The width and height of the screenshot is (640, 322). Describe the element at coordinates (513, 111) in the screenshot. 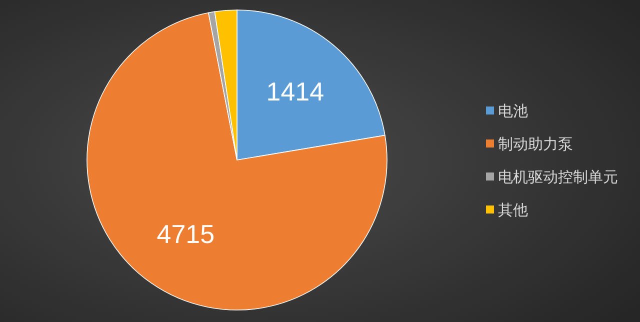

I see `legend-label: 电池` at that location.